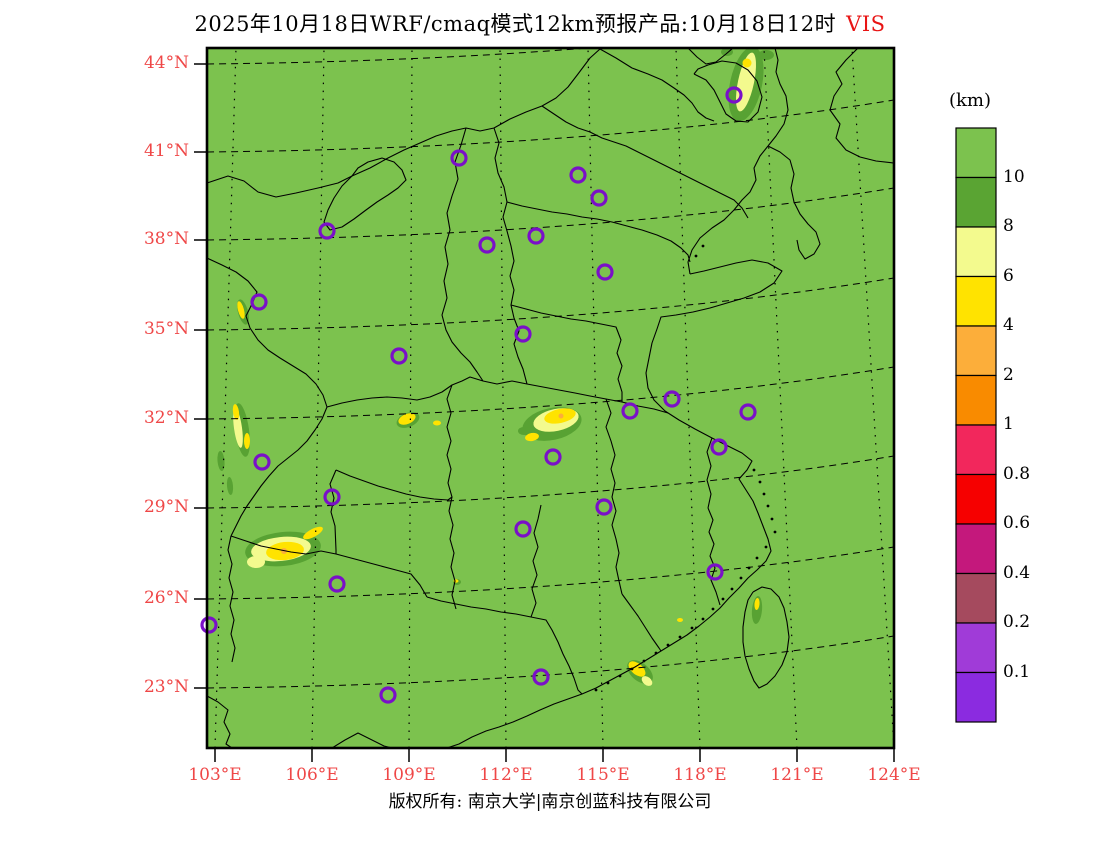 The width and height of the screenshot is (1100, 850). Describe the element at coordinates (166, 239) in the screenshot. I see `lat-tick-label: 38°N` at that location.